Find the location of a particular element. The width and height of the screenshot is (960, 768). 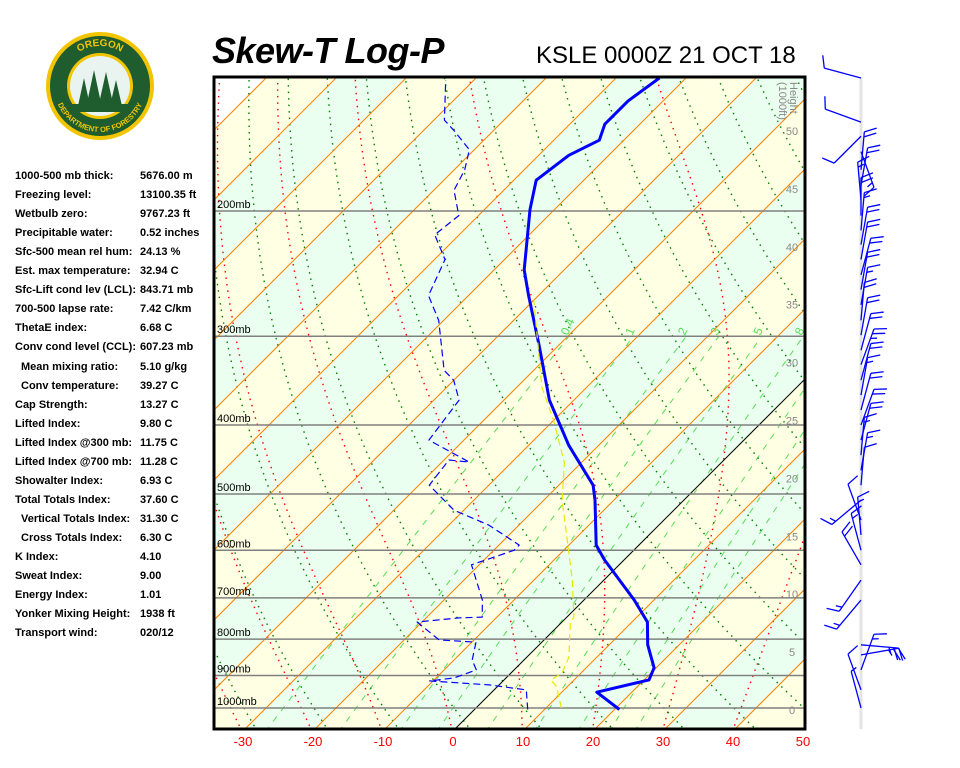

index-row: Lifted Index @300 mb: 11.75 C is located at coordinates (96, 442).